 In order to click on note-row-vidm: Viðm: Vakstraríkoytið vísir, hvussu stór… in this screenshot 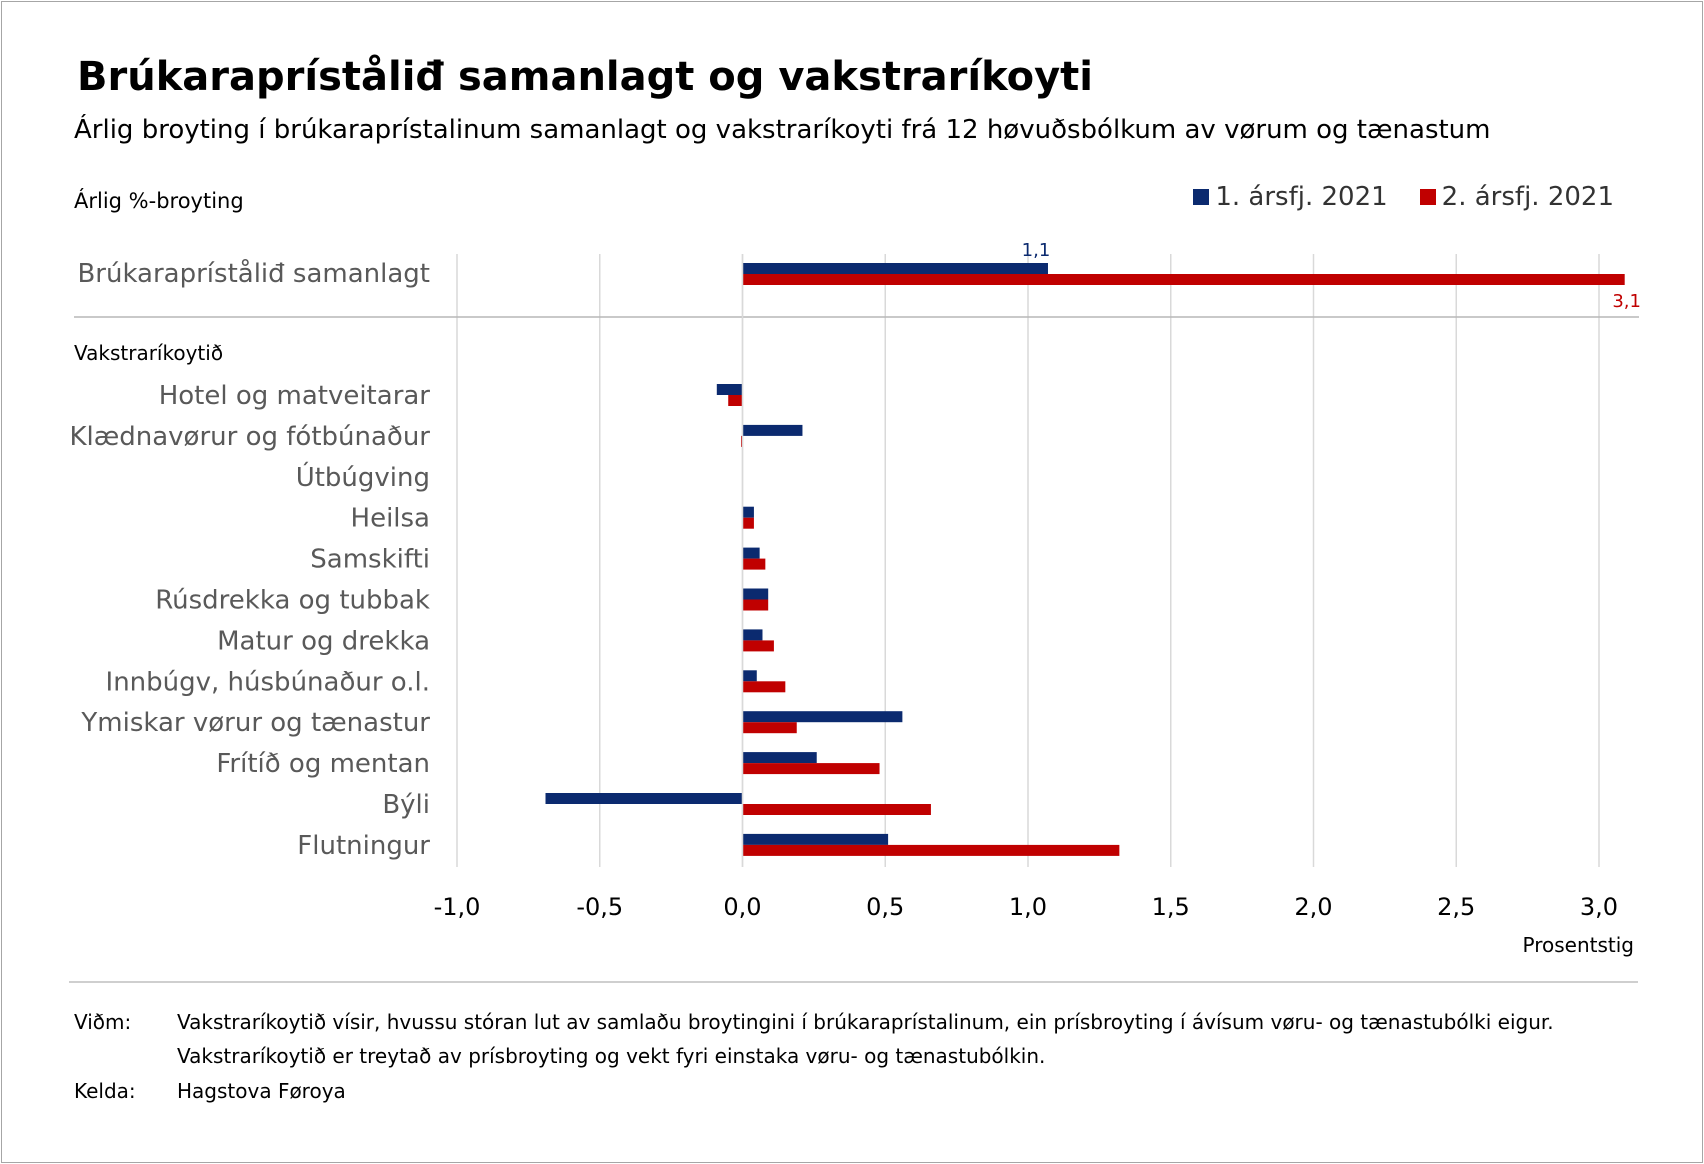, I will do `click(814, 1039)`.